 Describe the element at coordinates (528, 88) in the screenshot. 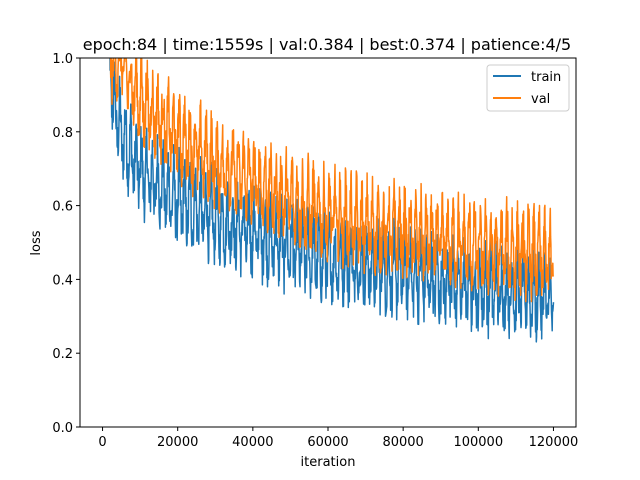

I see `legend: train val` at that location.